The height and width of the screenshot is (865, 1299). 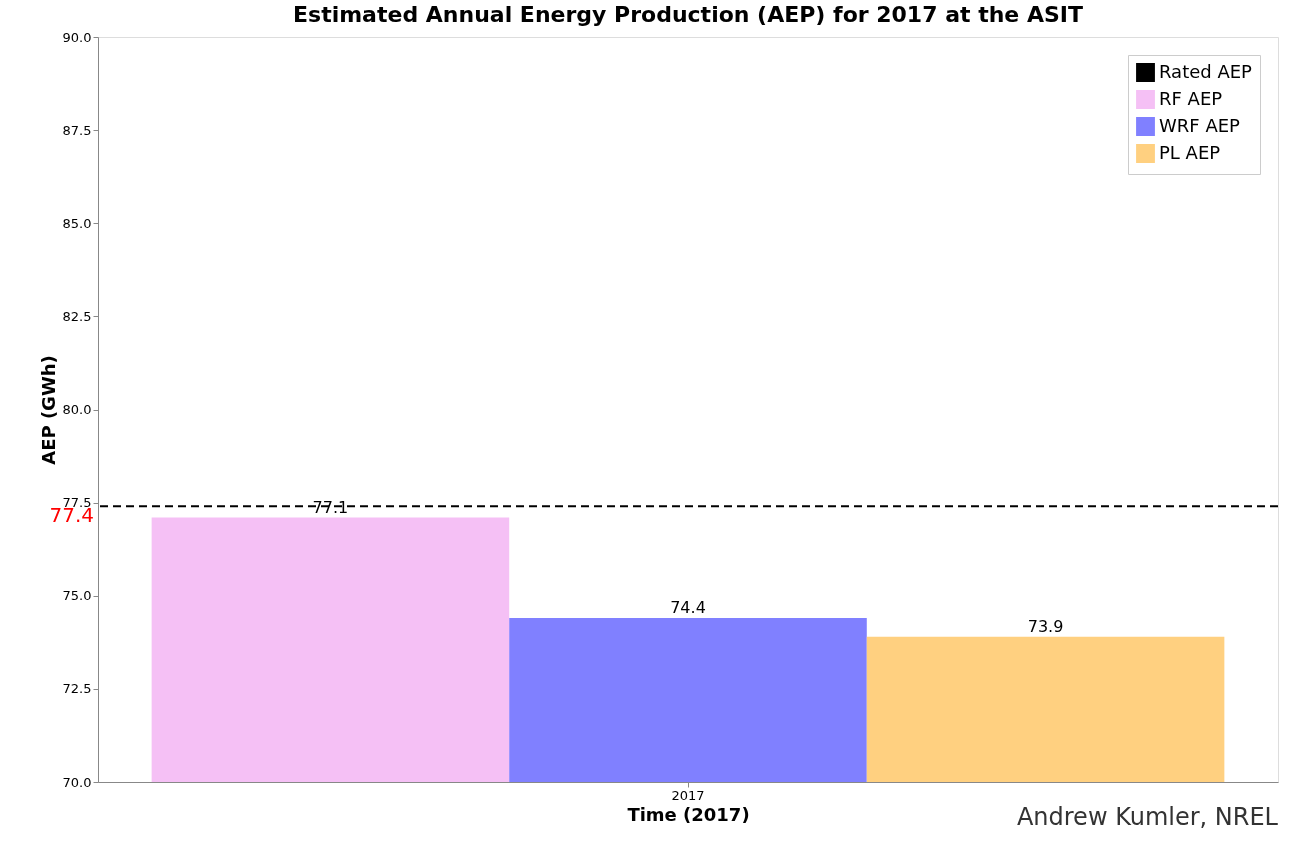 What do you see at coordinates (1200, 125) in the screenshot?
I see `legend-label: WRF AEP` at bounding box center [1200, 125].